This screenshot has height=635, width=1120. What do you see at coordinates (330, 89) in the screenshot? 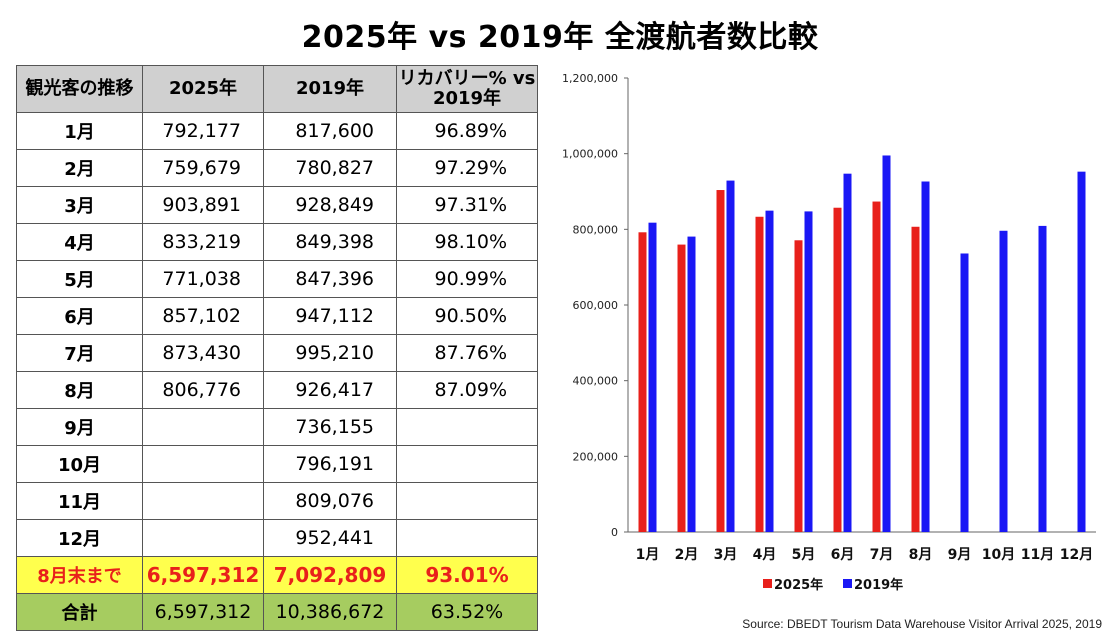
I see `header-2019: 2019年` at bounding box center [330, 89].